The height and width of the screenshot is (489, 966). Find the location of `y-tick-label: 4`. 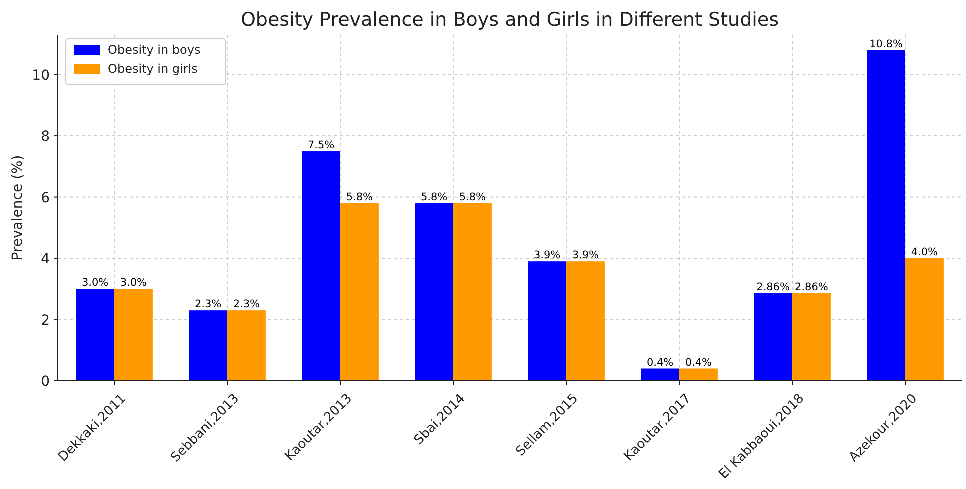

y-tick-label: 4 is located at coordinates (45, 260).